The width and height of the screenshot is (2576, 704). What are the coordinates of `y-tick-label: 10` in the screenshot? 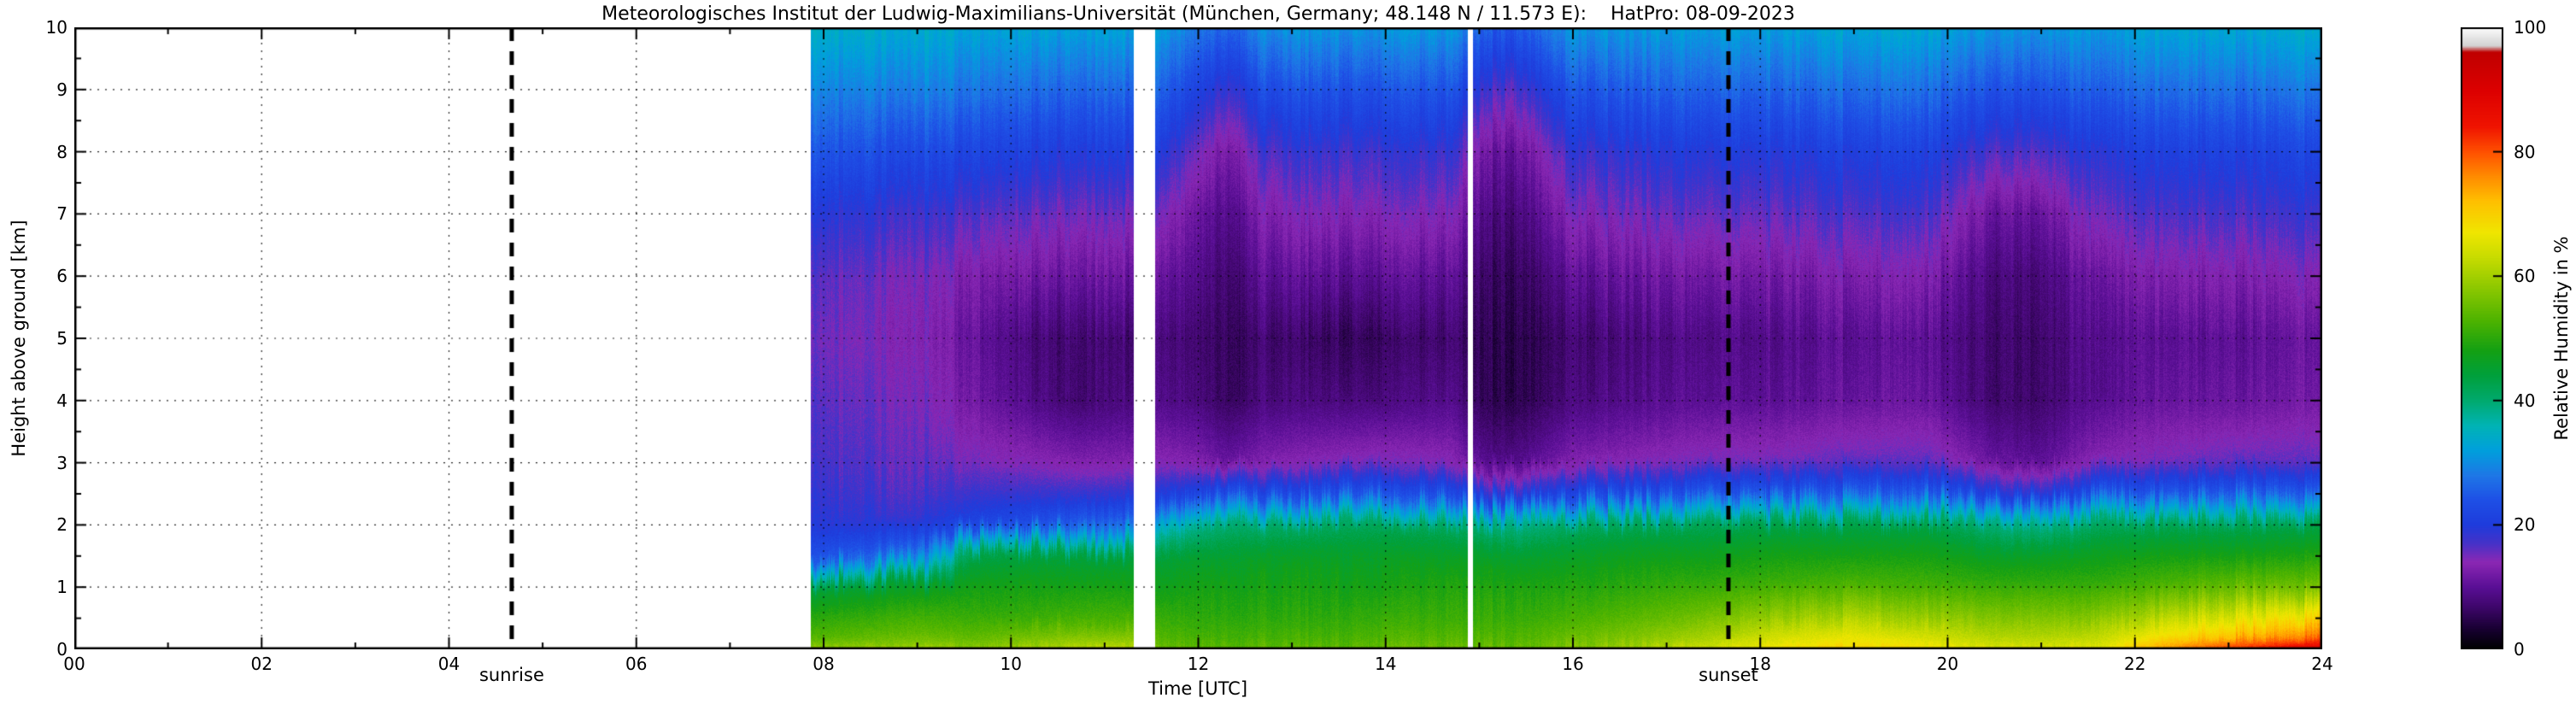 It's located at (56, 27).